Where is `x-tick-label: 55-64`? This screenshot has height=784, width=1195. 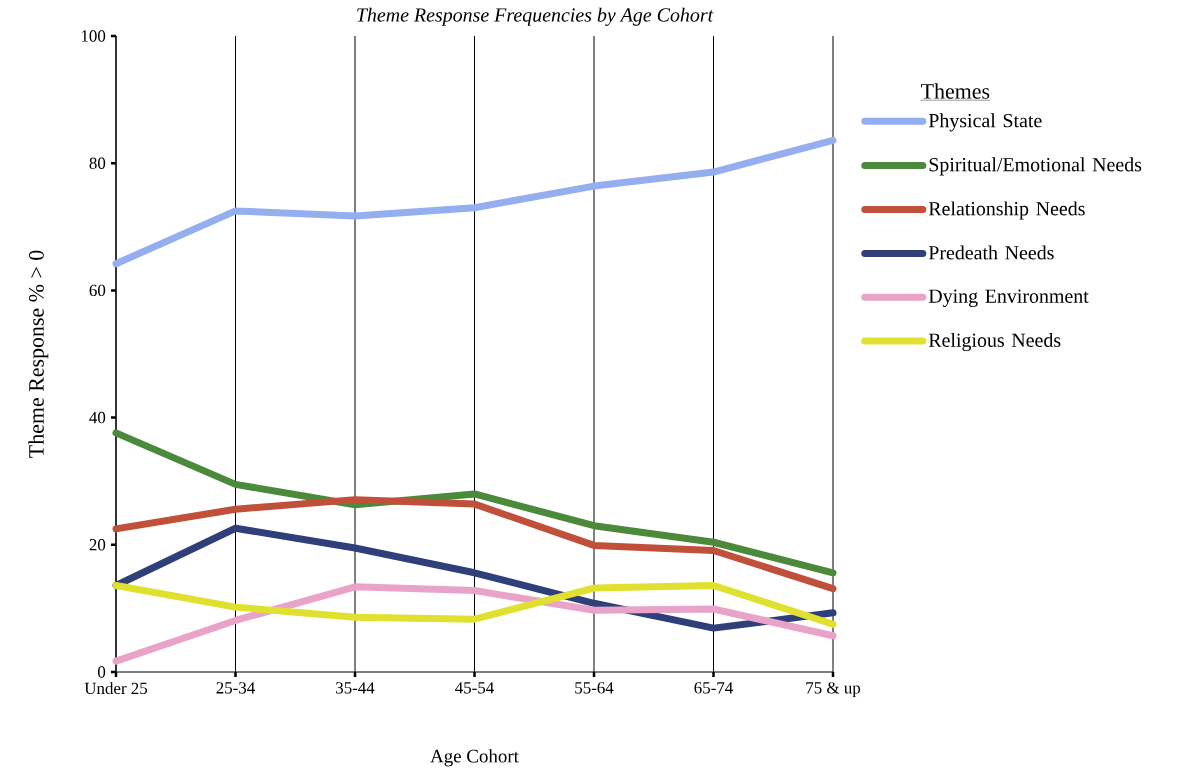
x-tick-label: 55-64 is located at coordinates (594, 688).